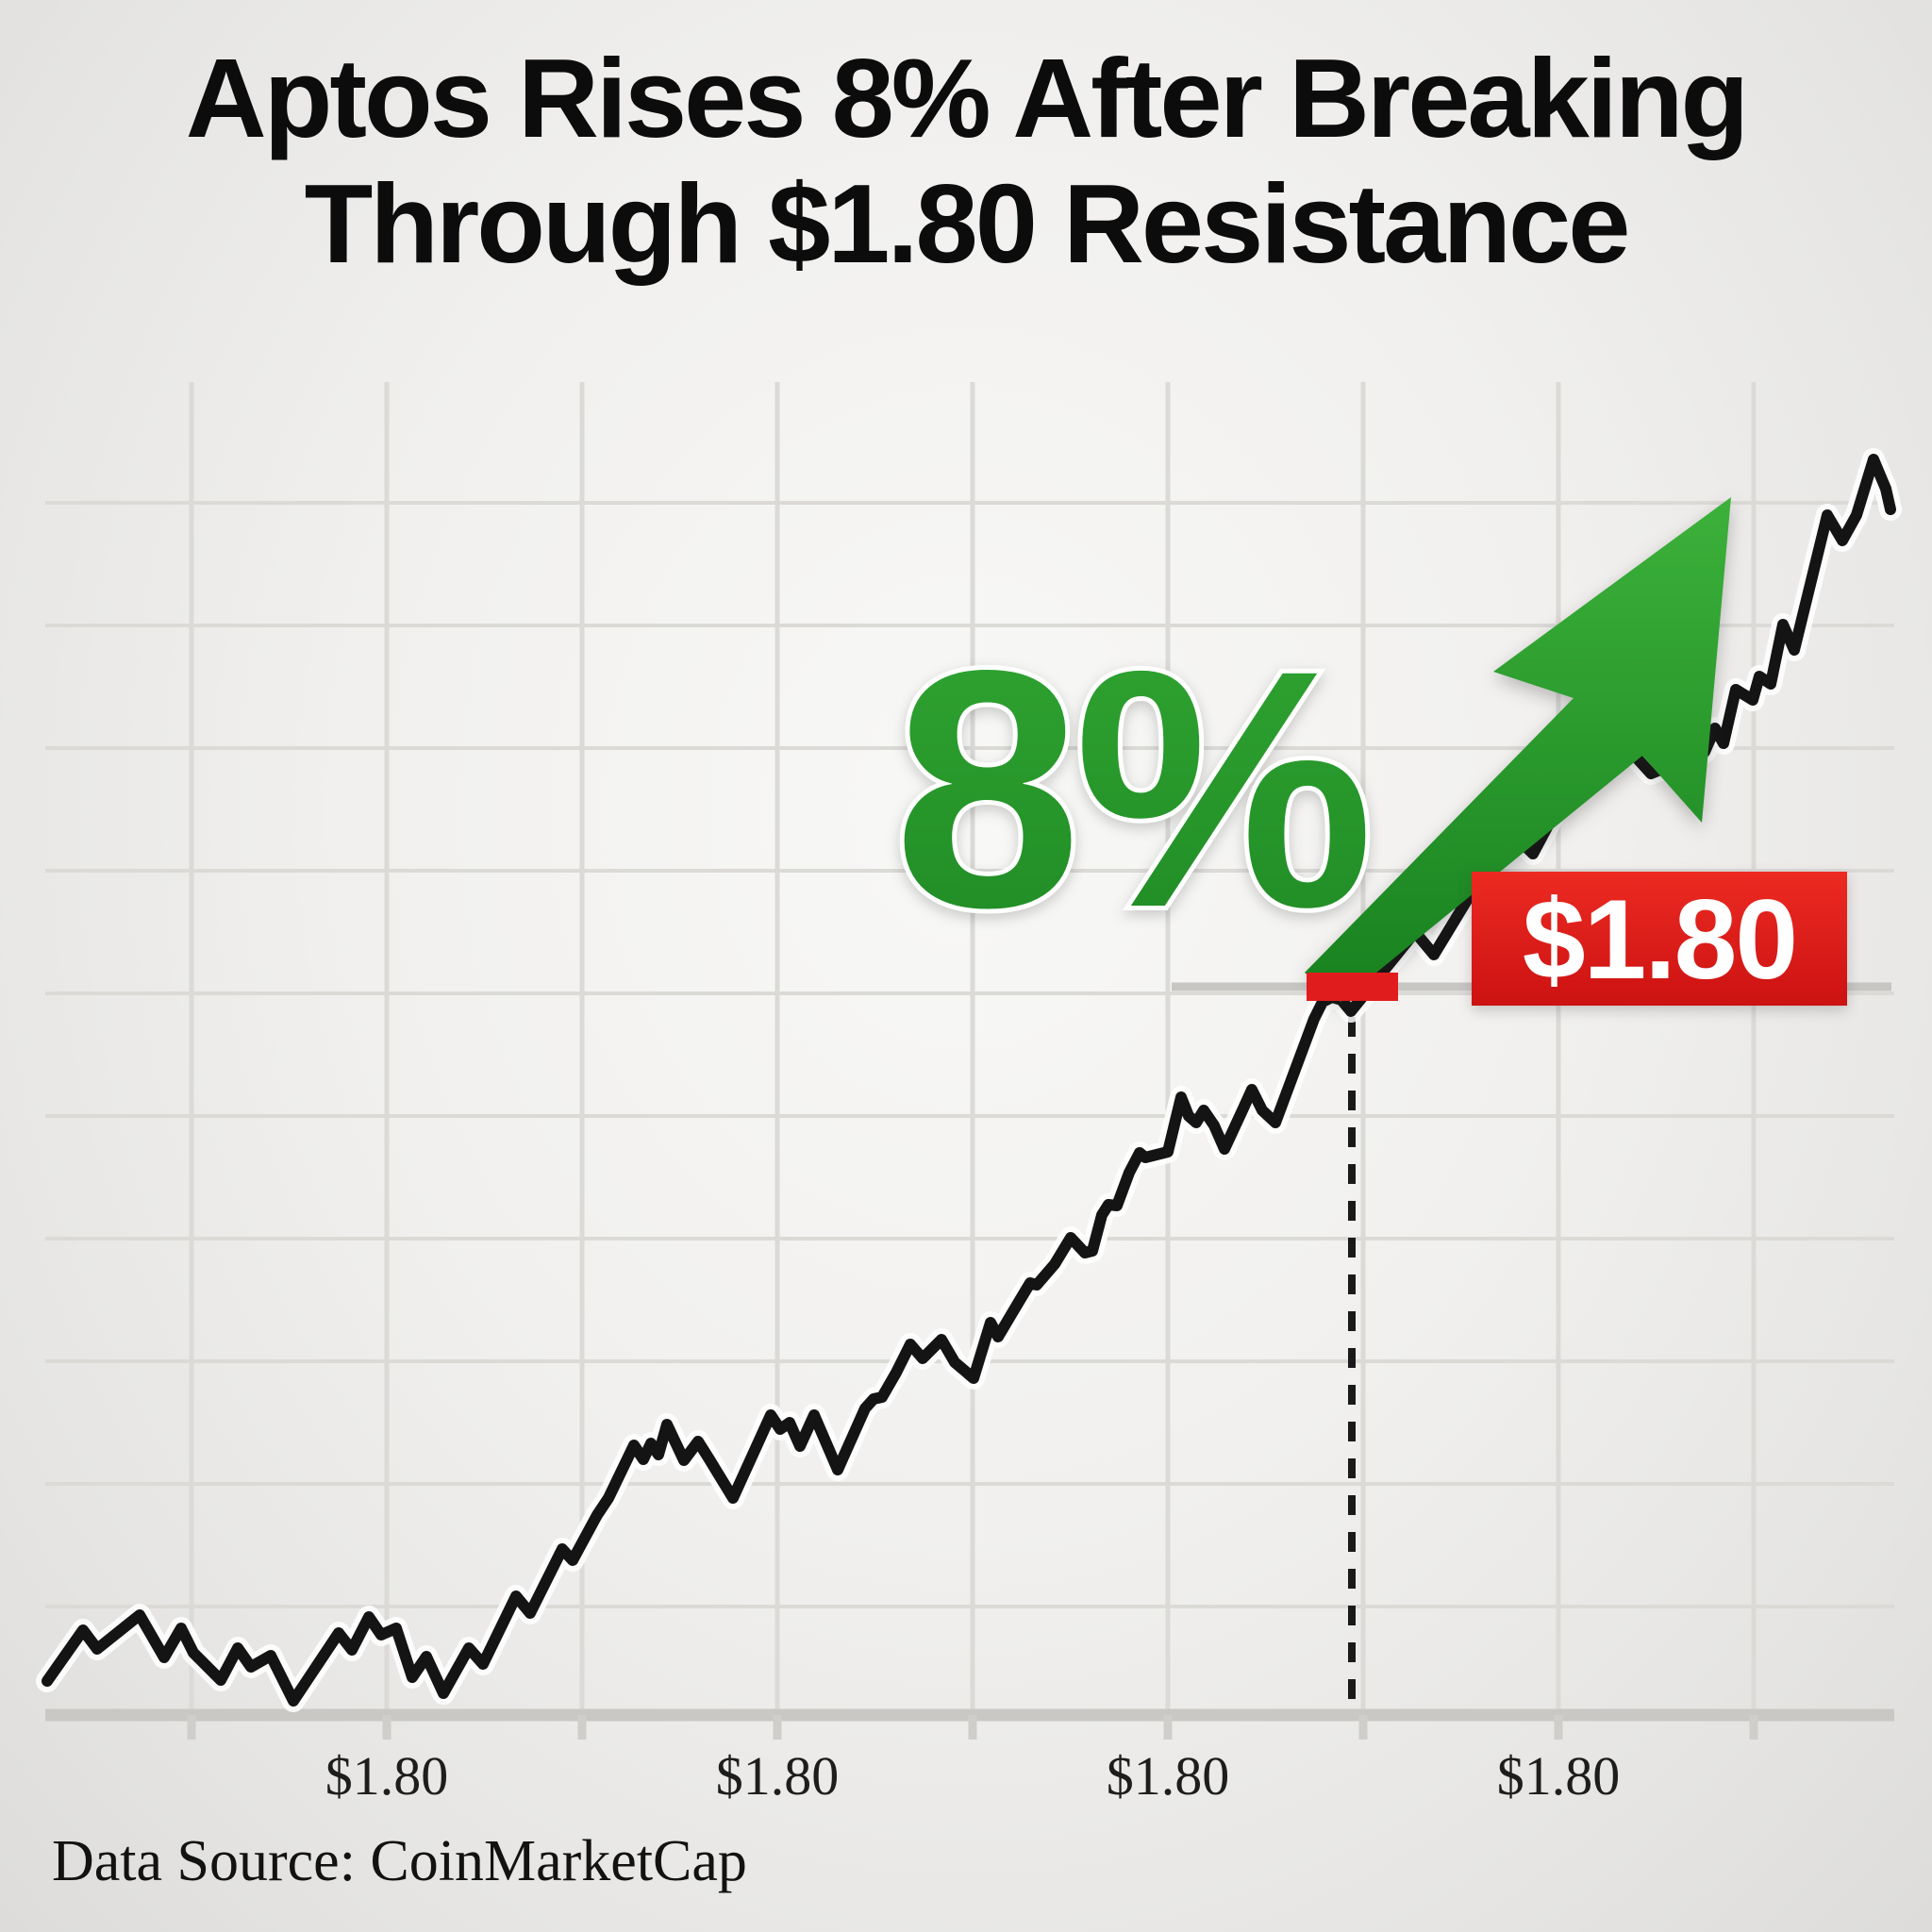 The width and height of the screenshot is (1932, 1932). What do you see at coordinates (399, 1861) in the screenshot?
I see `data-source-credit: Data Source: CoinMarketCap` at bounding box center [399, 1861].